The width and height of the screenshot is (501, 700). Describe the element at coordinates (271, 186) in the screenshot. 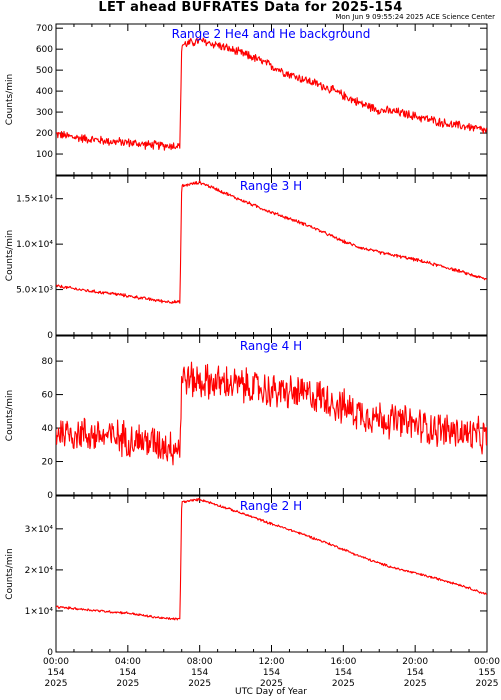

I see `panel-title: Range 3 H` at that location.